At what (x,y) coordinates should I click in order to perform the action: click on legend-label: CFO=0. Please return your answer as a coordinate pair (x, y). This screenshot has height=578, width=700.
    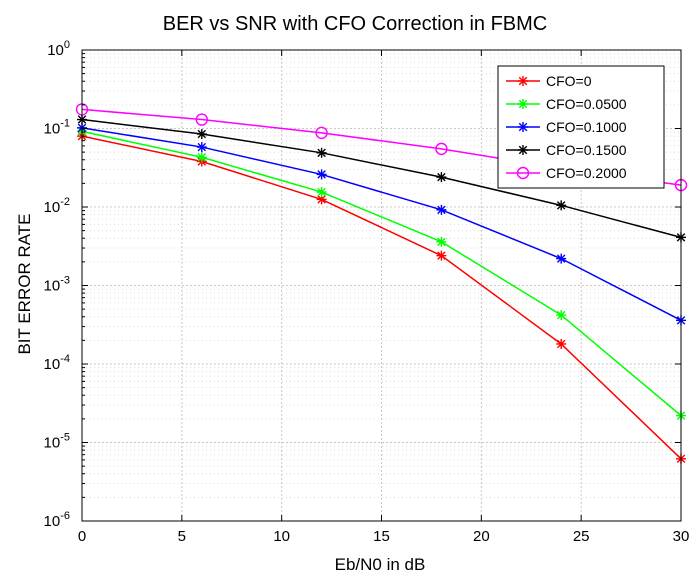
    Looking at the image, I should click on (569, 81).